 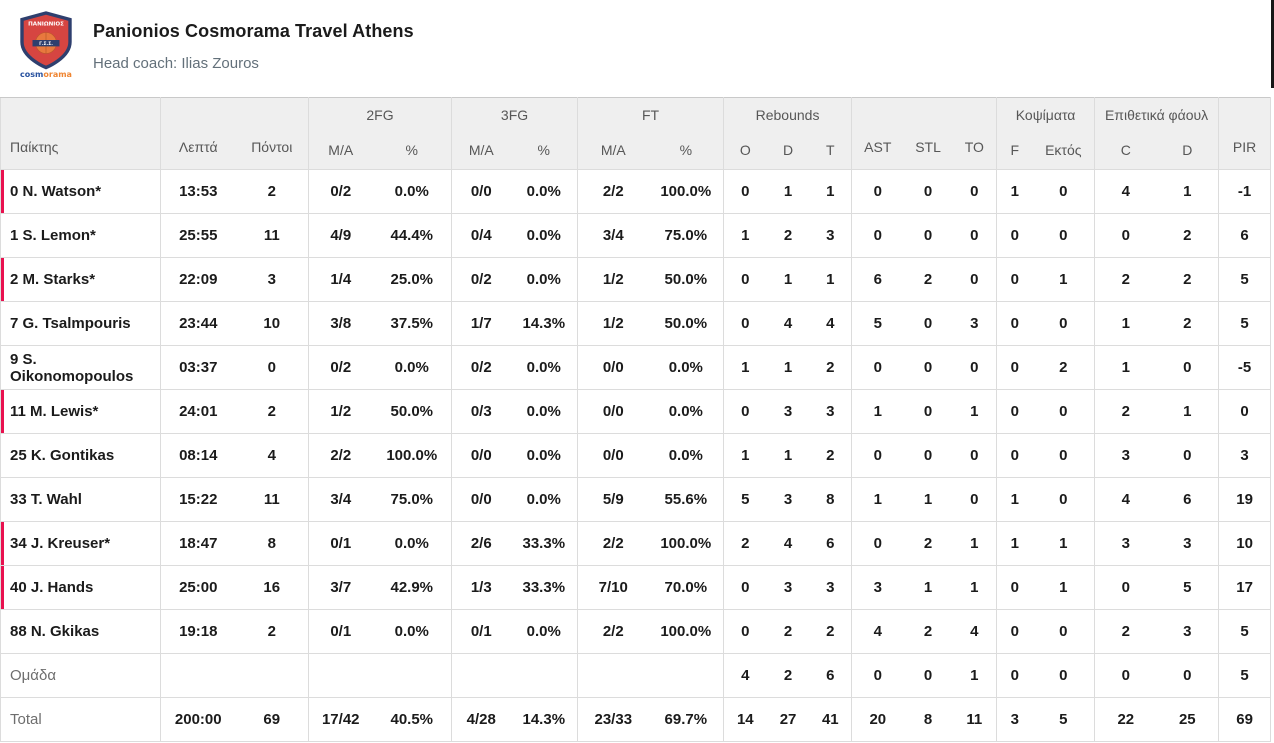 I want to click on stat-cell: 3/8, so click(x=340, y=323).